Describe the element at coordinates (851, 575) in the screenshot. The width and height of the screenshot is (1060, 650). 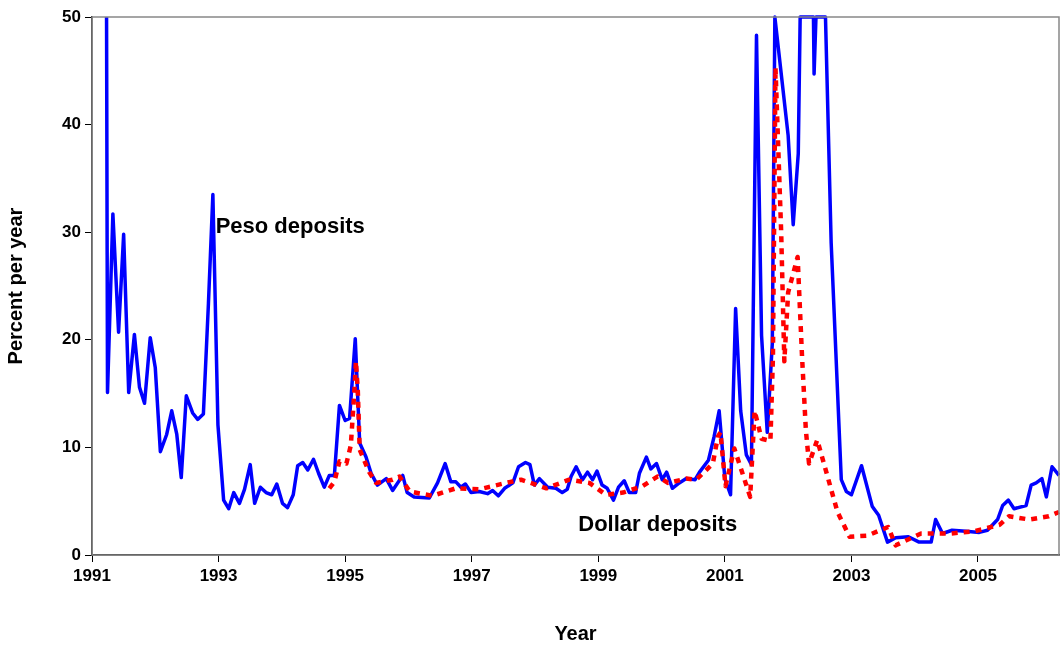
I see `x-tick-label: 2003` at that location.